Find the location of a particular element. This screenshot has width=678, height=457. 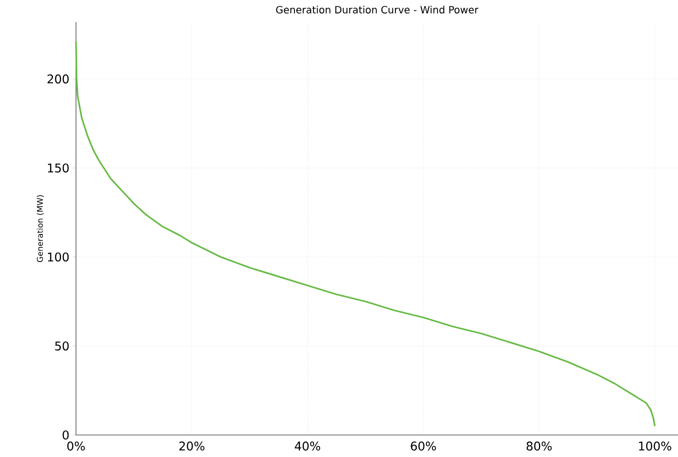

x-tick-label: 20% is located at coordinates (191, 446).